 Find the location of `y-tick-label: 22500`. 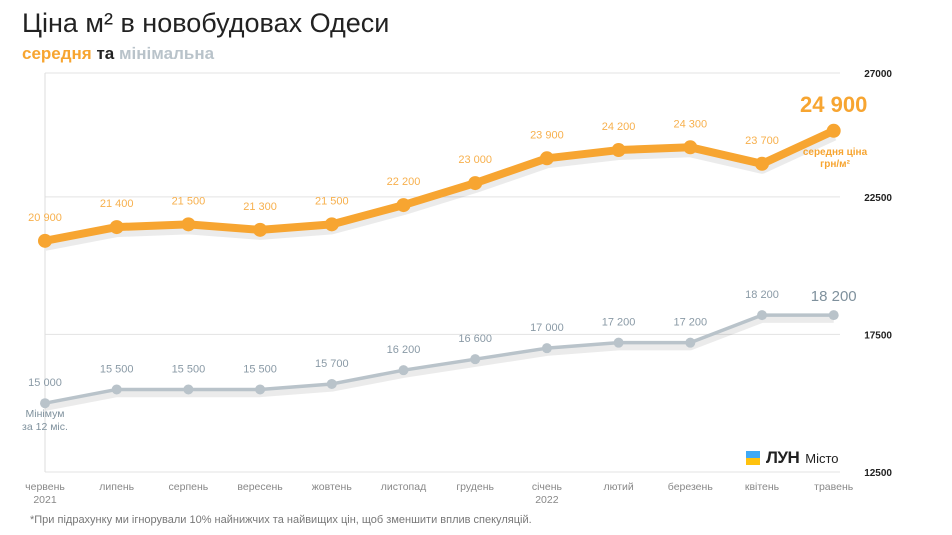

y-tick-label: 22500 is located at coordinates (878, 198).